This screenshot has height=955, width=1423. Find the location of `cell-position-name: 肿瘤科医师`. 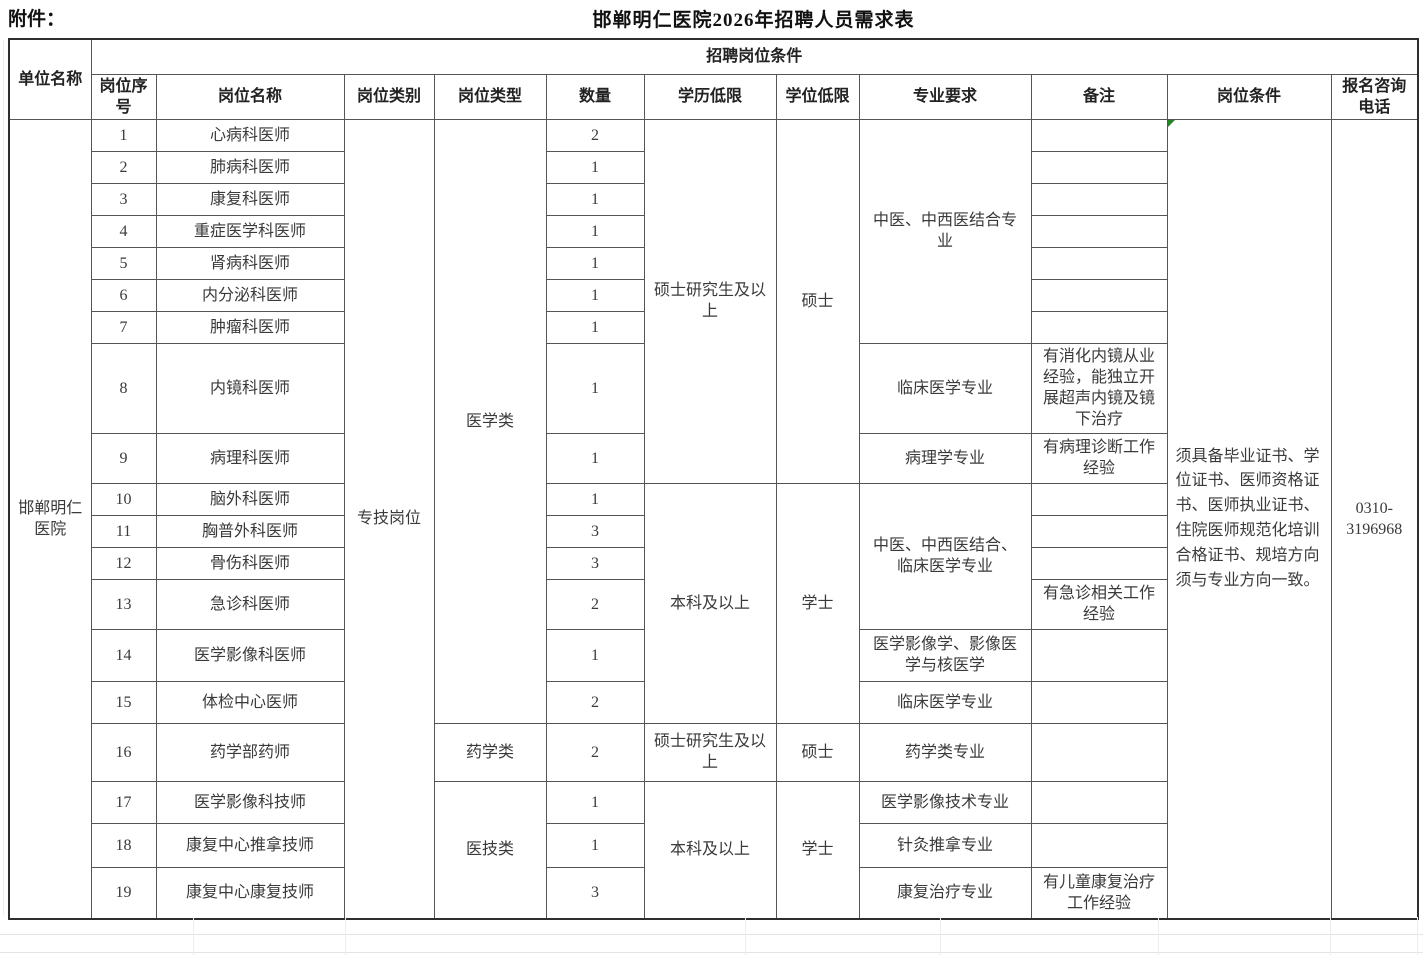

cell-position-name: 肿瘤科医师 is located at coordinates (250, 327).